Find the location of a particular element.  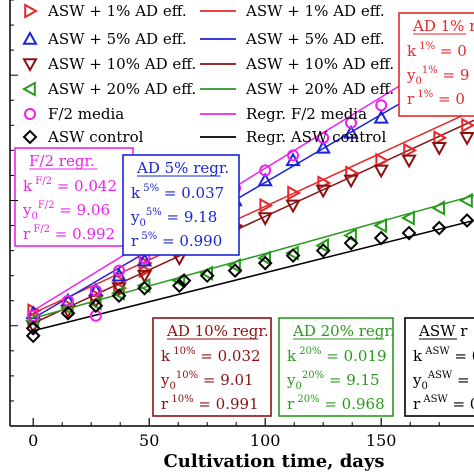

annotation-r-f2: r F/2 = 0.992 is located at coordinates (69, 233).